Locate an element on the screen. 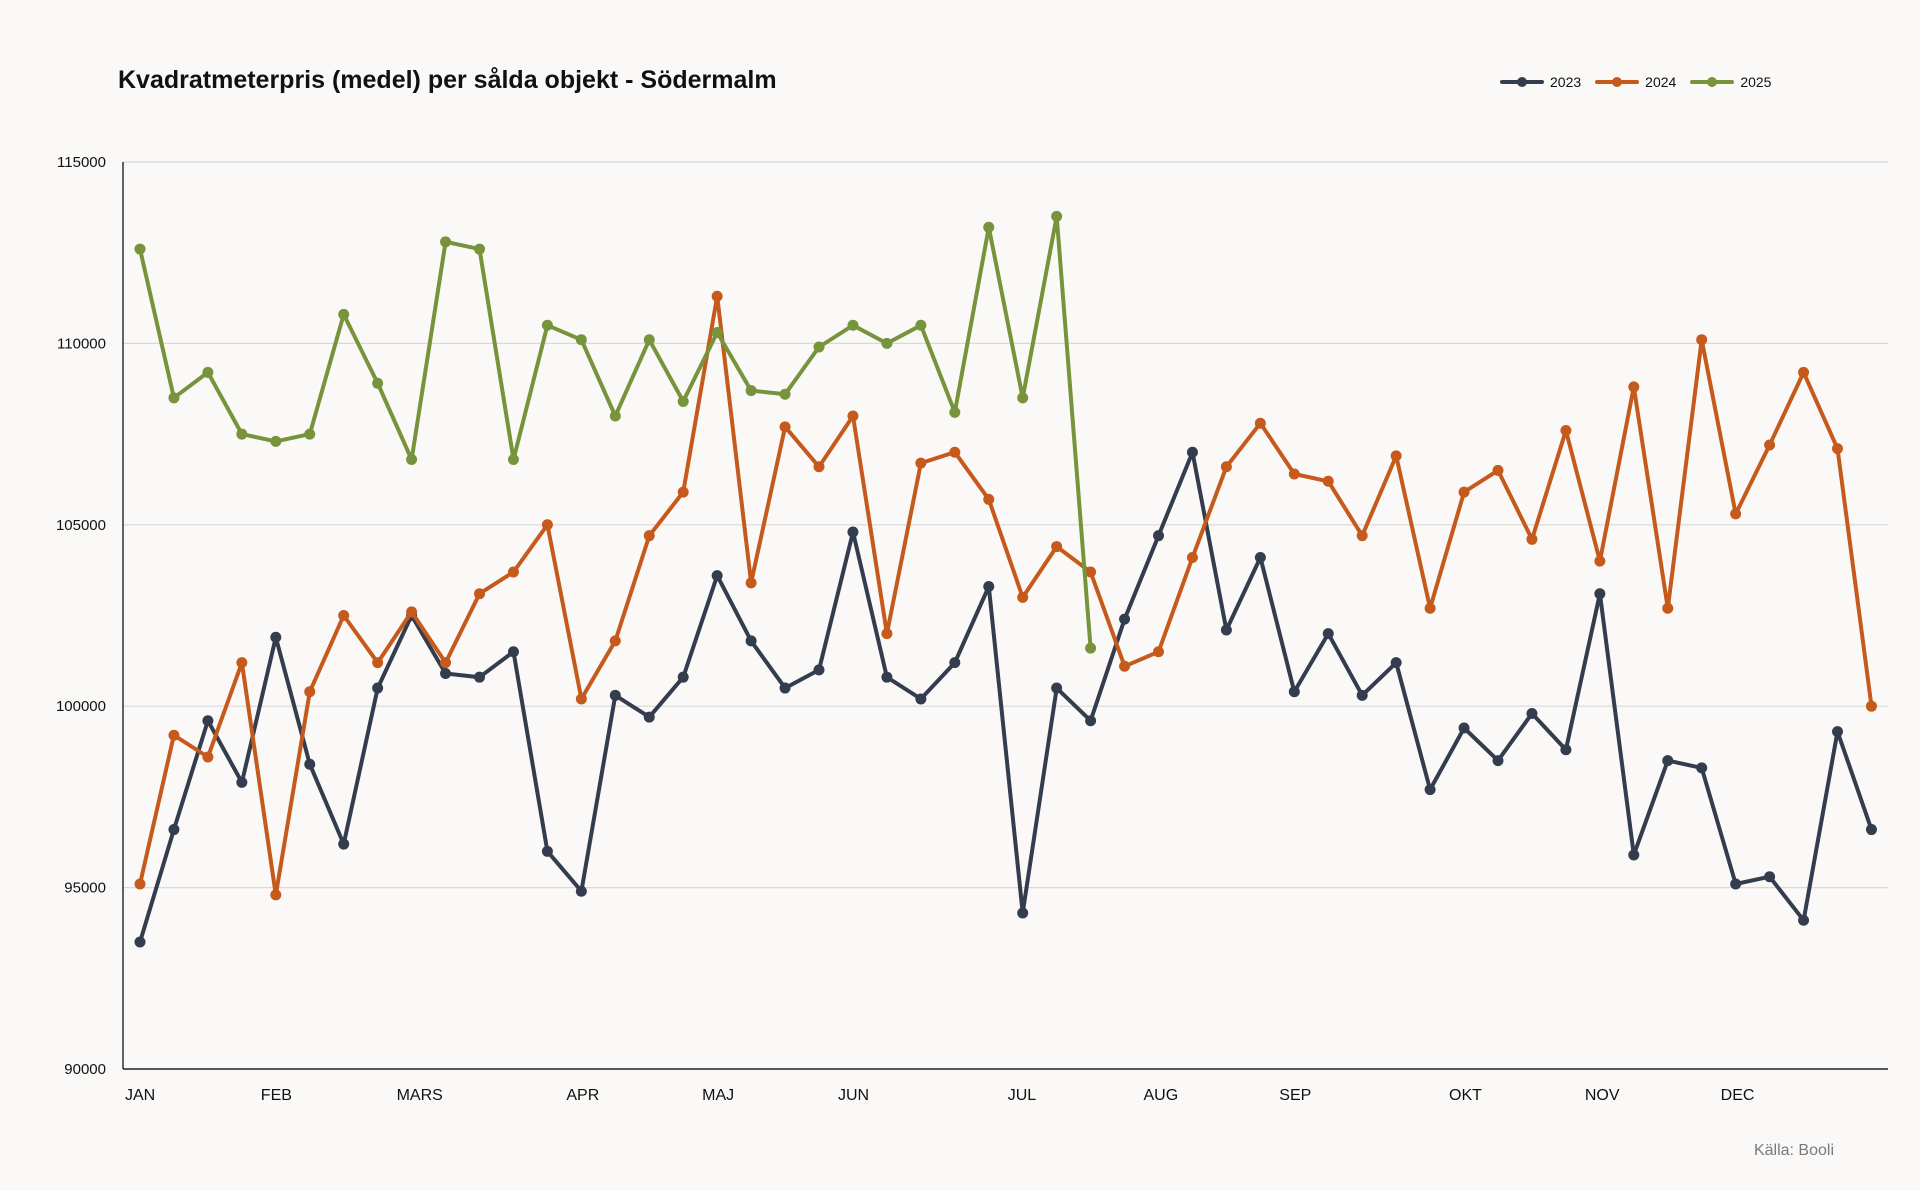 This screenshot has width=1920, height=1191. y-tick-label: 110000 is located at coordinates (81, 343).